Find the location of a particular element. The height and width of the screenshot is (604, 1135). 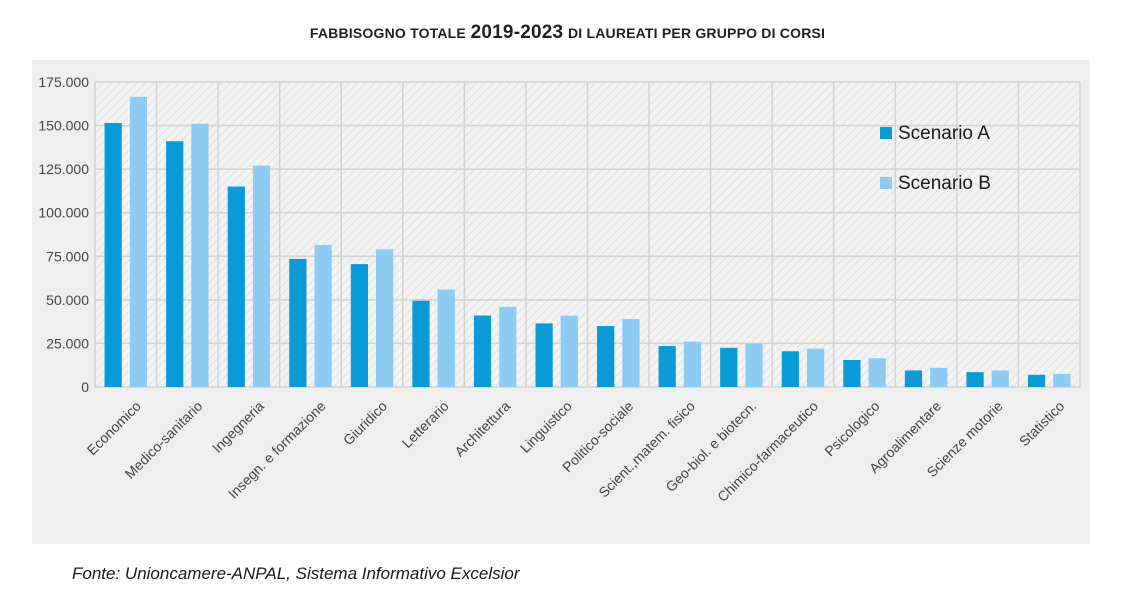

y-tick-label: 25.000 is located at coordinates (67, 343).